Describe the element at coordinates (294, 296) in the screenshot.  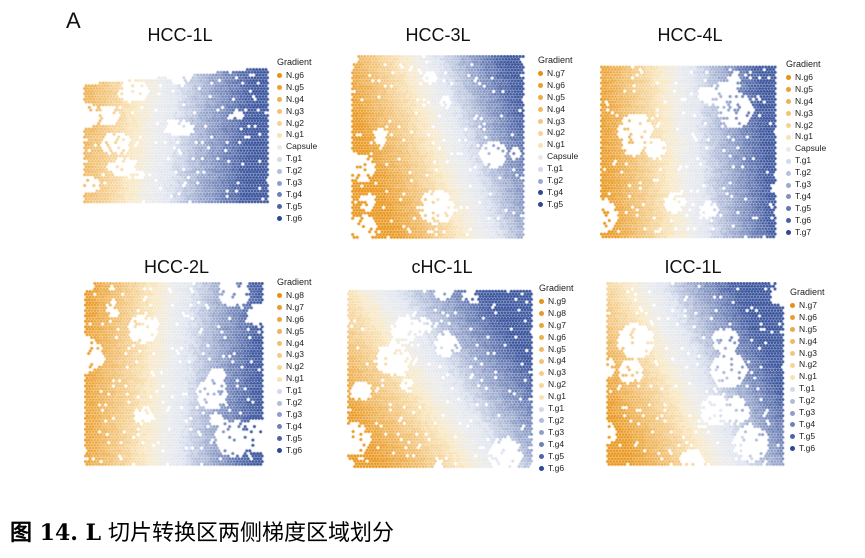
I see `legend-item: N.g8` at that location.